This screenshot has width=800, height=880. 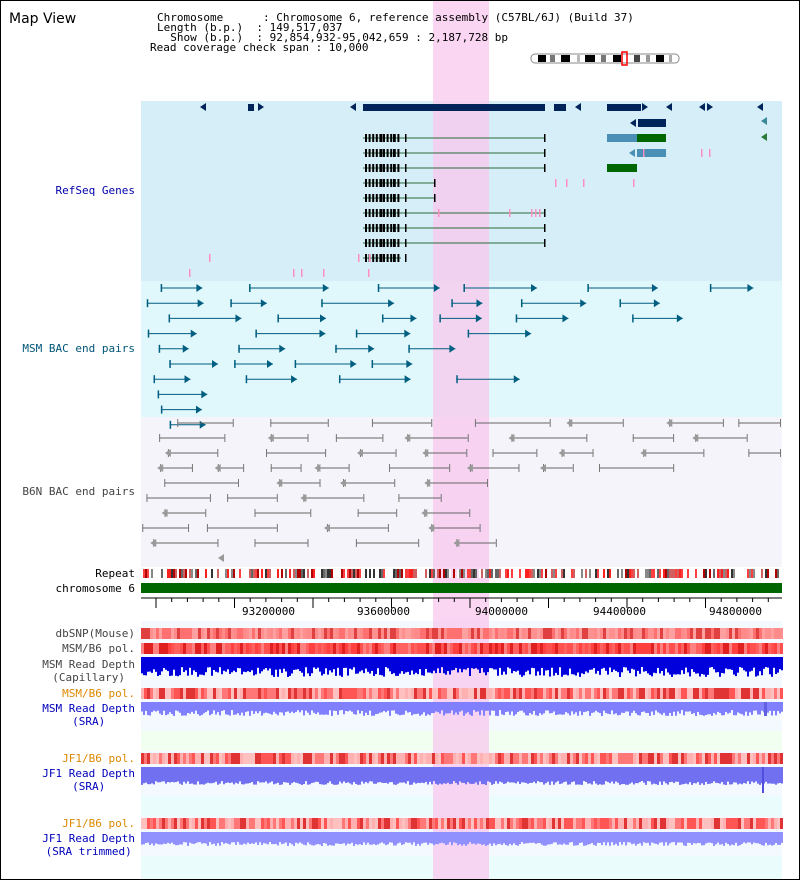 I want to click on chromosome-bar, so click(x=461, y=588).